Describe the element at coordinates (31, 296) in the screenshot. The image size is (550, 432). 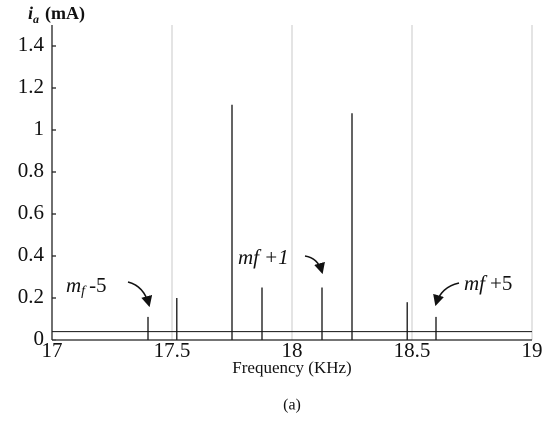
I see `y-tick-label: 0.2` at that location.